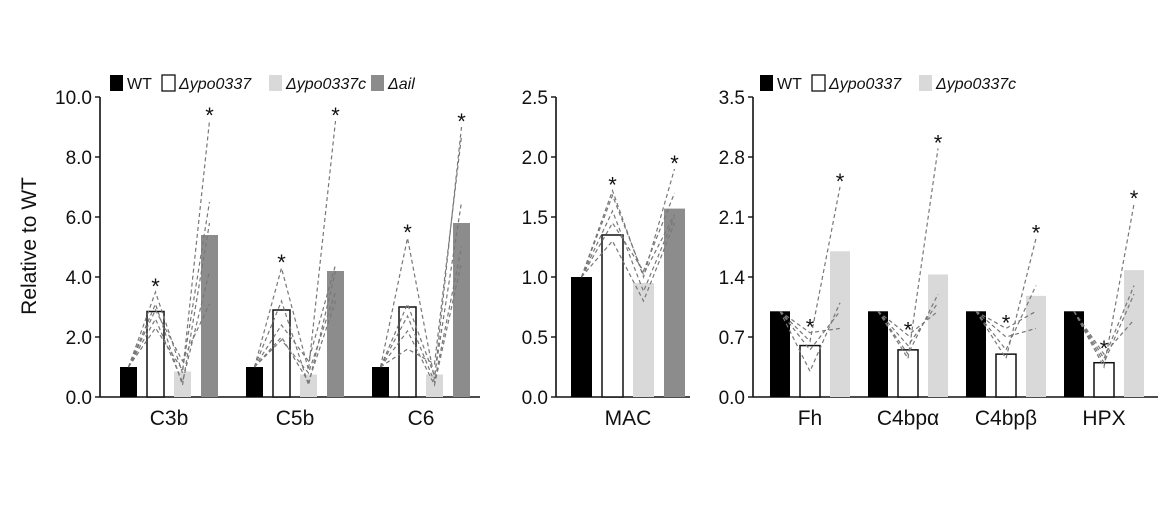 The width and height of the screenshot is (1170, 511). What do you see at coordinates (535, 338) in the screenshot?
I see `y-tick-label: 0.5` at bounding box center [535, 338].